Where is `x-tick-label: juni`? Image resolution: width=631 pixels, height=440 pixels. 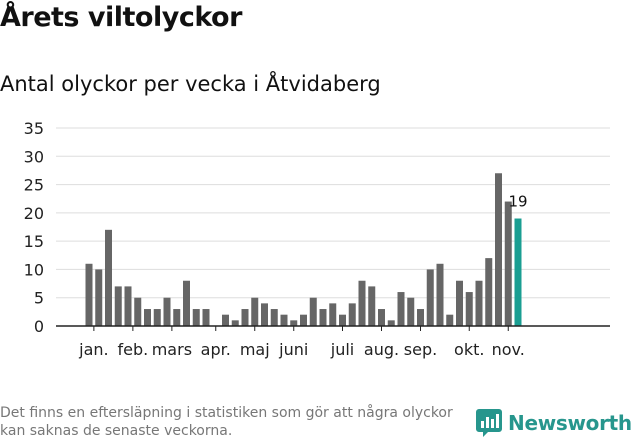 x-tick-label: juni is located at coordinates (293, 349).